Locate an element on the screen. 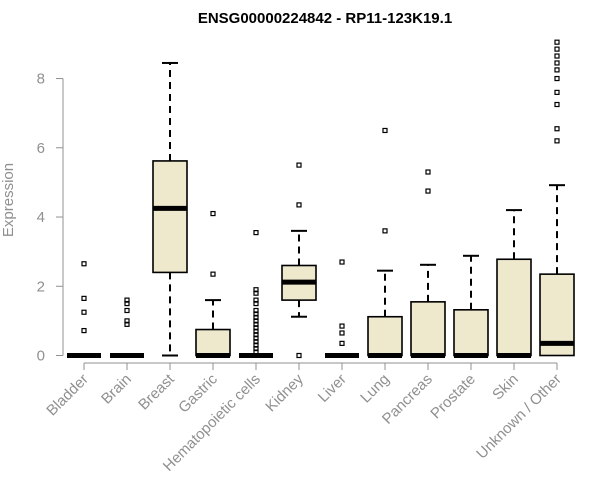 The height and width of the screenshot is (500, 600). chart-title: ENSG00000224842 - RP11-123K19.1 is located at coordinates (325, 18).